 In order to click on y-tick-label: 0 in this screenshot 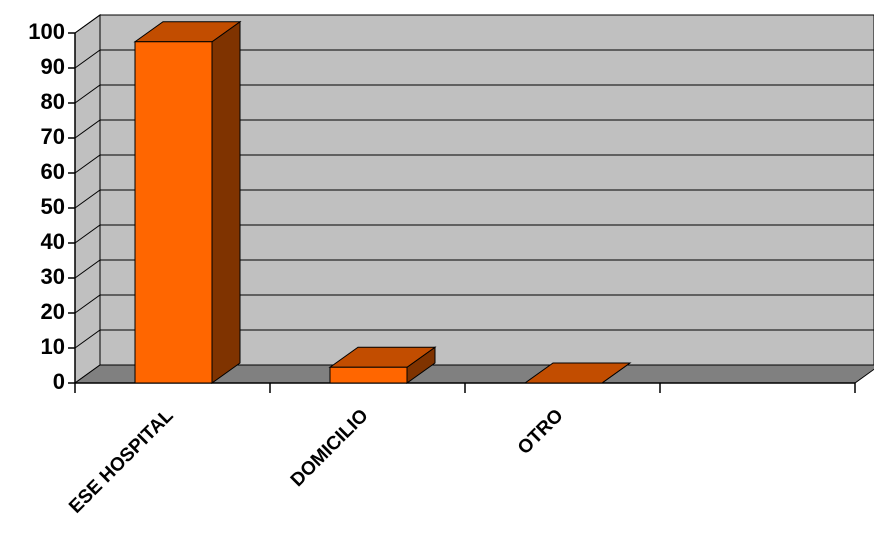, I will do `click(59, 381)`.